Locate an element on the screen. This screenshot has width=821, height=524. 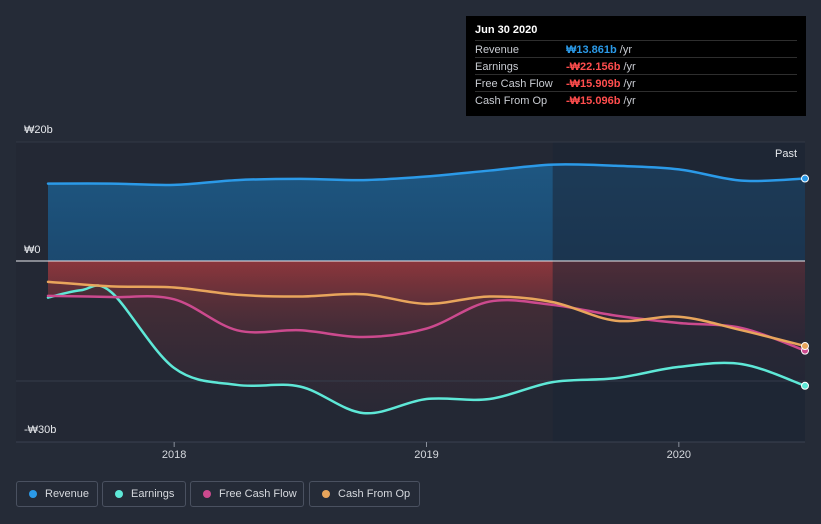
tooltip-row-earnings: Earnings -₩22.156b /yr is located at coordinates (636, 66).